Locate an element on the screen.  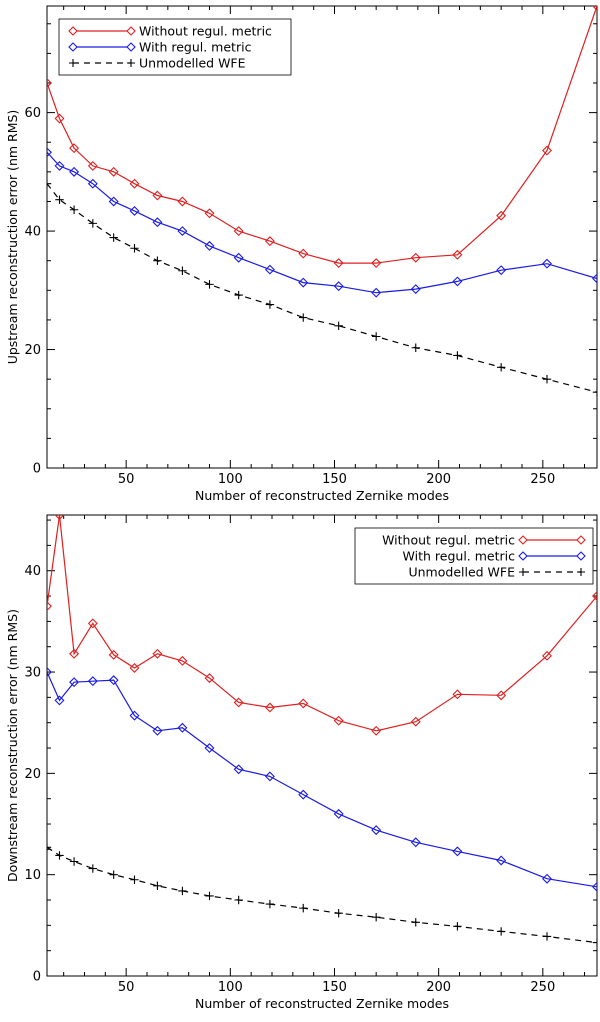
y-tick-label: 40 is located at coordinates (32, 232).